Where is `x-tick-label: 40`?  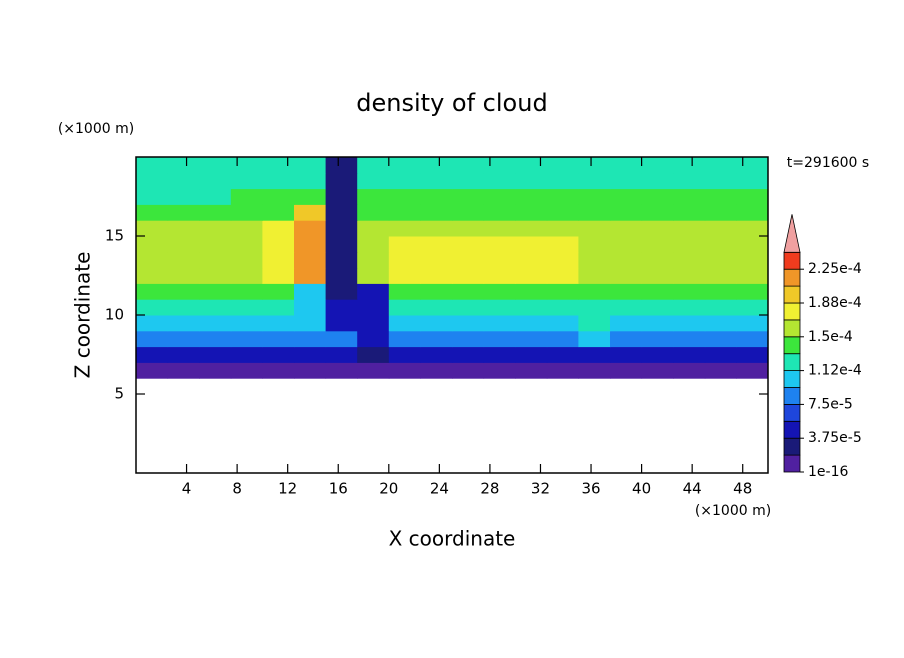
x-tick-label: 40 is located at coordinates (641, 489).